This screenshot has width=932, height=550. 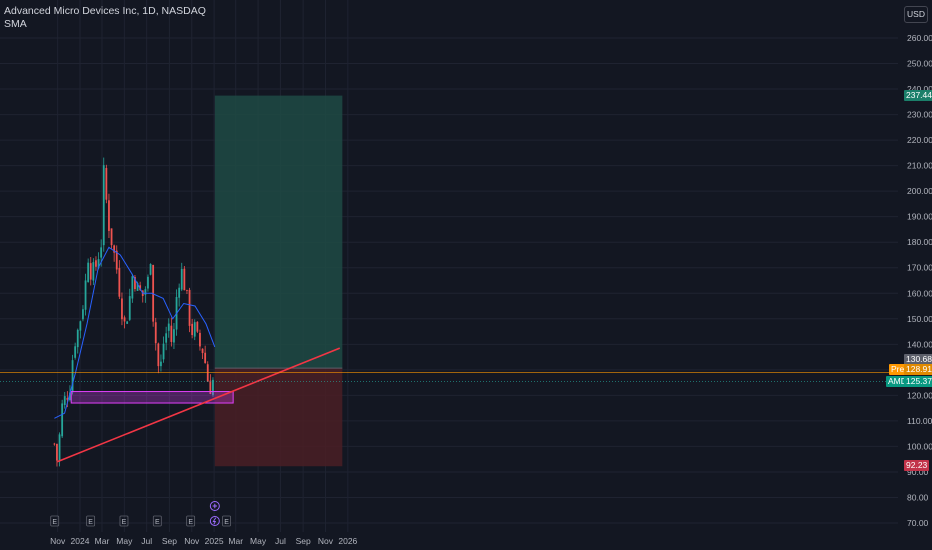 I want to click on currency-button: USD, so click(x=916, y=14).